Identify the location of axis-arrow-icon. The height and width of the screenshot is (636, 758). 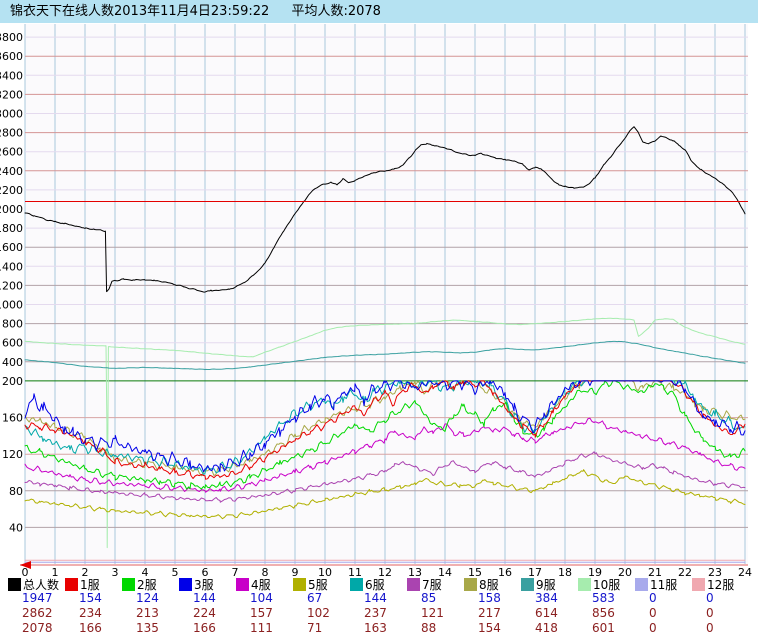
(25, 565).